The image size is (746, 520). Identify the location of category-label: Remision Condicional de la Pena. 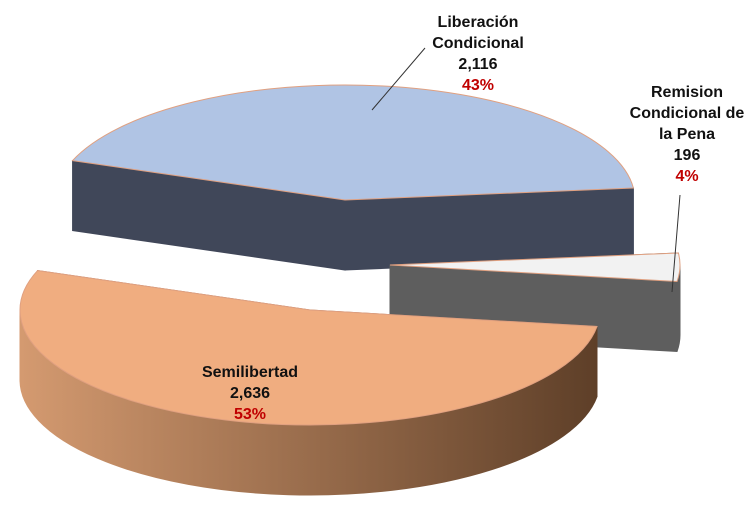
(687, 113).